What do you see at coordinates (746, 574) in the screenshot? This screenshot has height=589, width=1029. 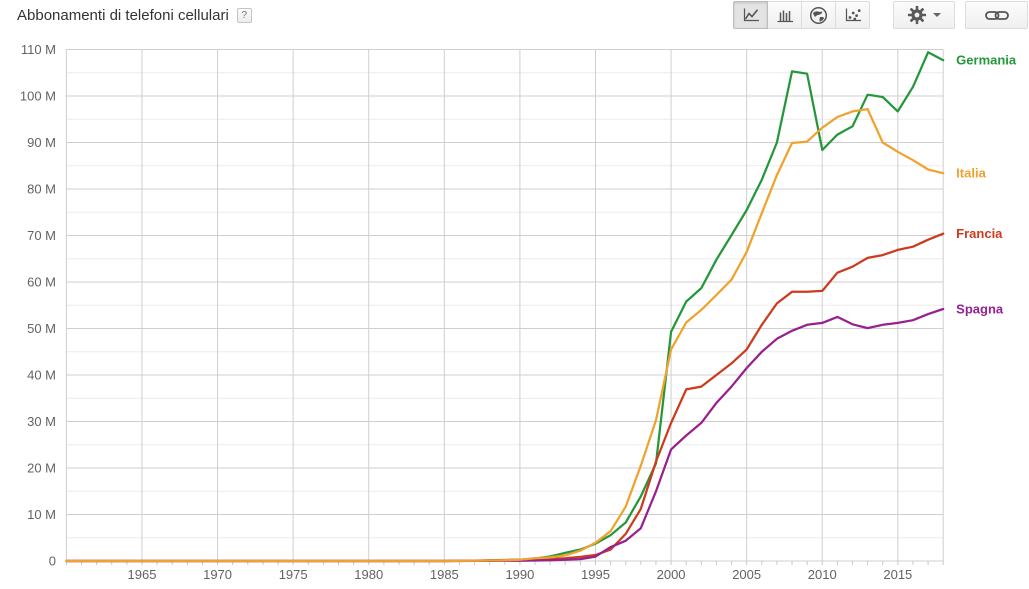 I see `x-axis-label: 2005` at bounding box center [746, 574].